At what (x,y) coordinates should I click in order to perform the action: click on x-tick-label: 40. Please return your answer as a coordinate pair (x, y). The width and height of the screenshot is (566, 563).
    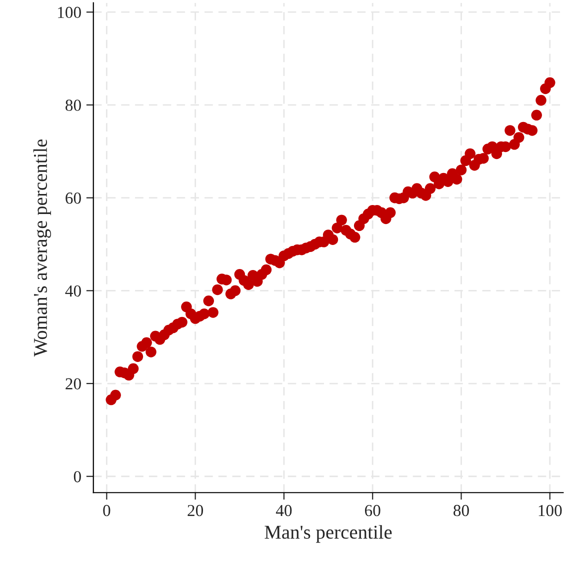
    Looking at the image, I should click on (284, 510).